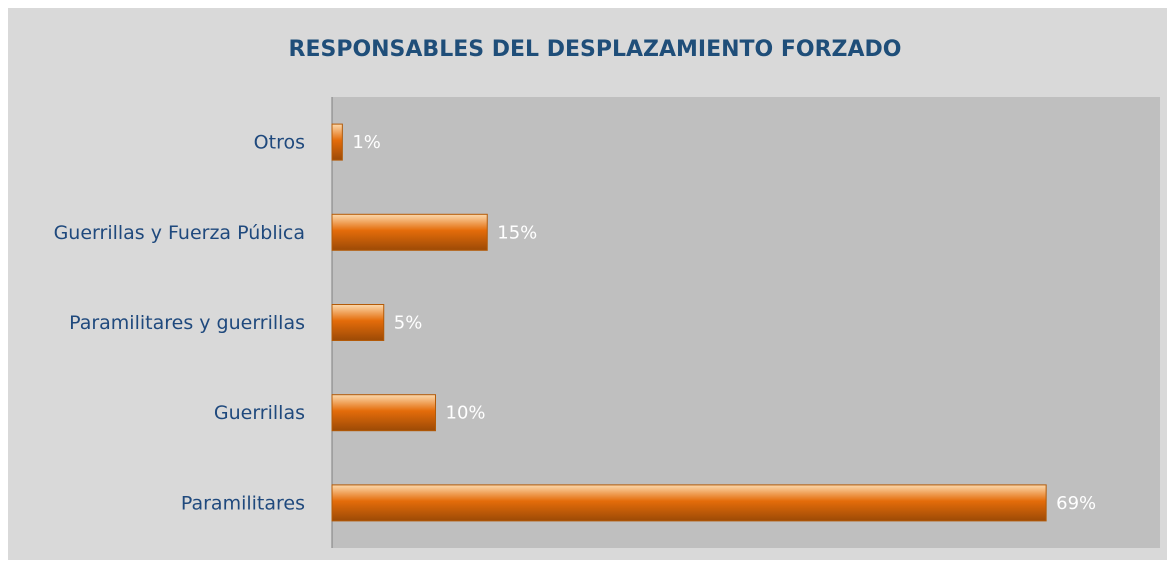 The image size is (1175, 568). Describe the element at coordinates (259, 413) in the screenshot. I see `y-tick-label: Guerrillas` at that location.